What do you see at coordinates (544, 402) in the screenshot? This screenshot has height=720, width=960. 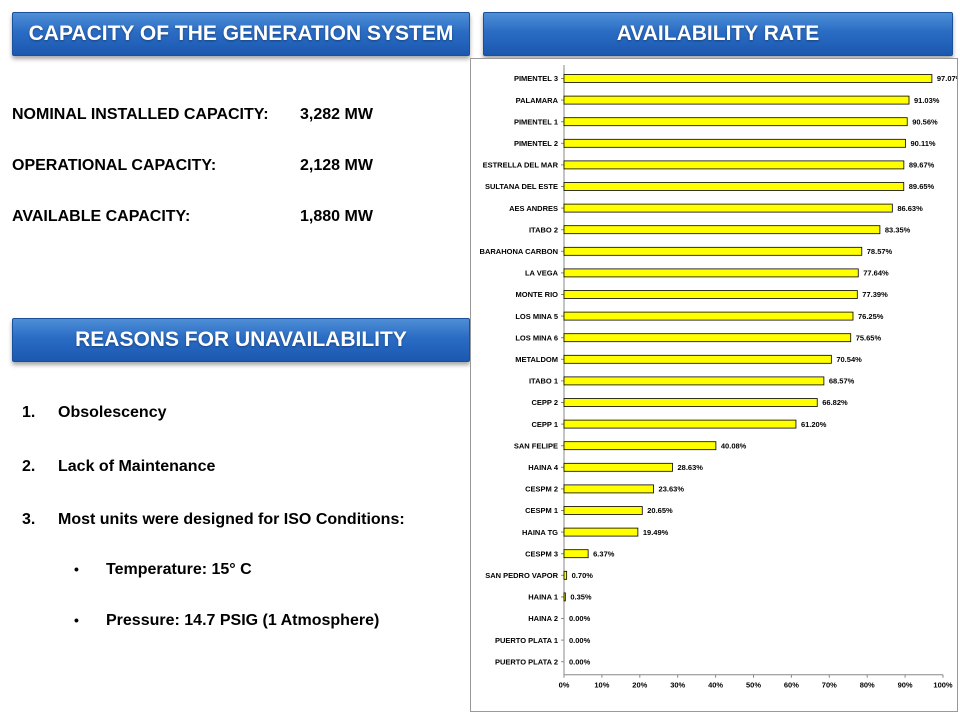 I see `category-label: CEPP 2` at bounding box center [544, 402].